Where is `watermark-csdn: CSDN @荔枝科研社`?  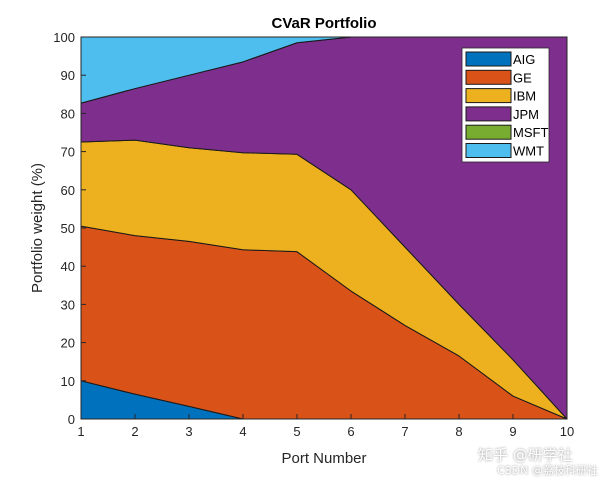
watermark-csdn: CSDN @荔枝科研社 is located at coordinates (547, 470).